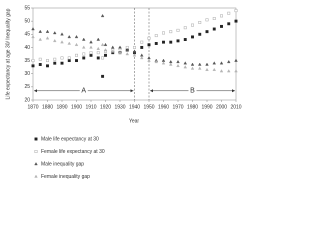  Describe the element at coordinates (76, 107) in the screenshot. I see `x-tick-label: 1900` at that location.